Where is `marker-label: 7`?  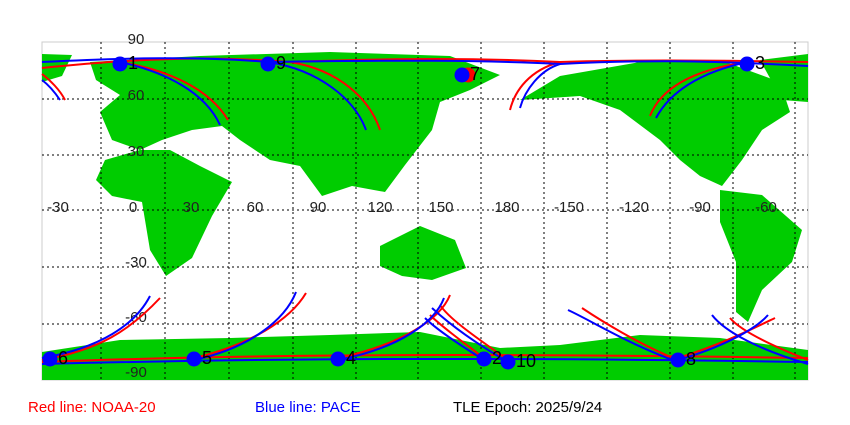 marker-label: 7 is located at coordinates (475, 74).